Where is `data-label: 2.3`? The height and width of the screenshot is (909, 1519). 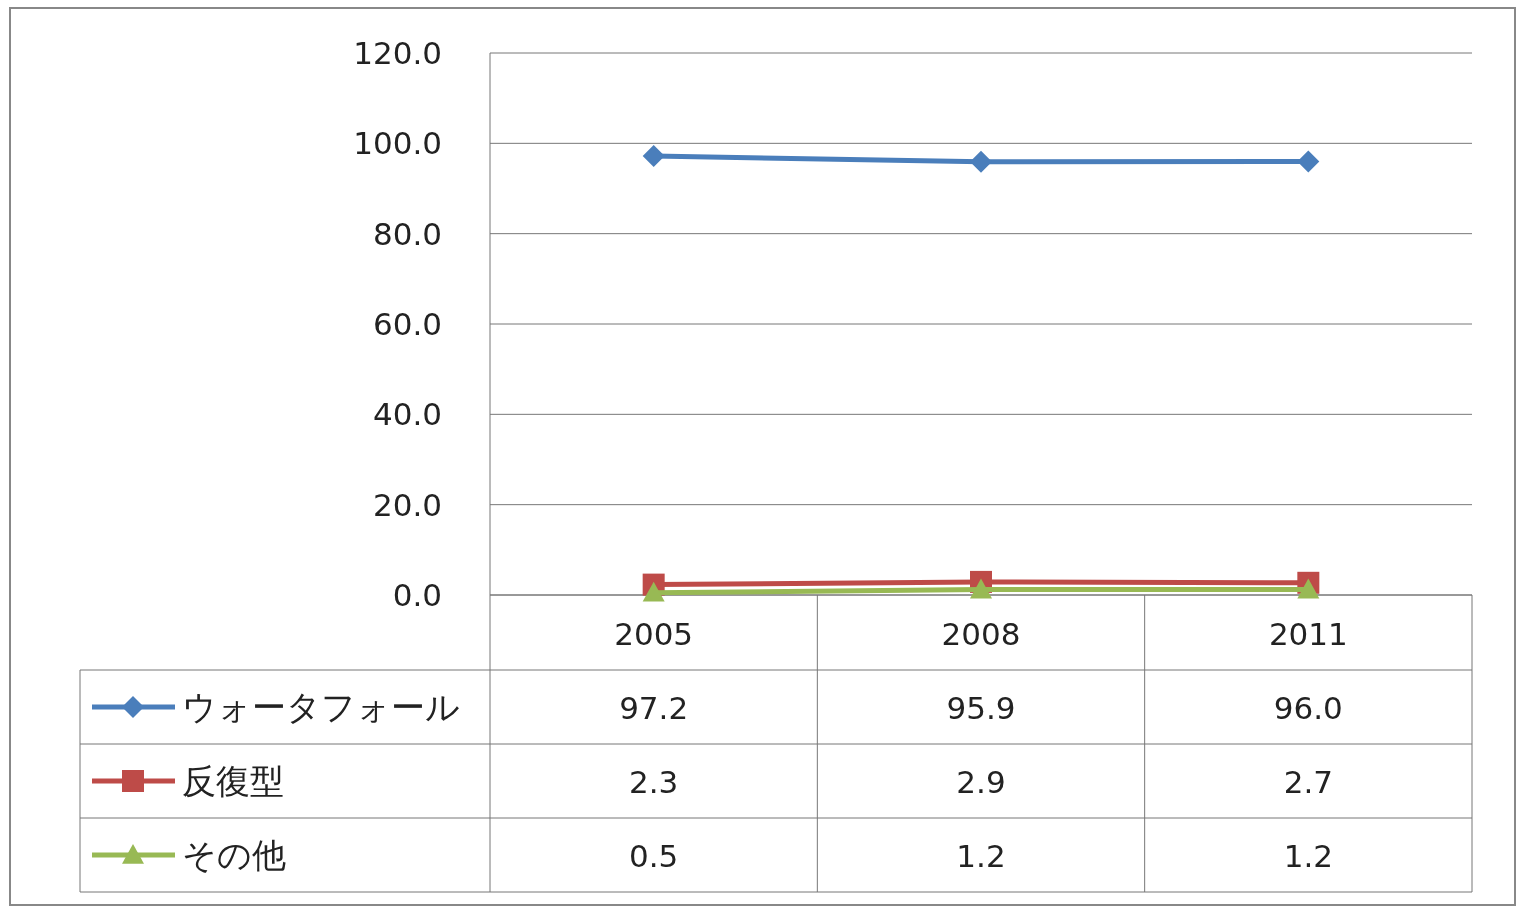 data-label: 2.3 is located at coordinates (654, 782).